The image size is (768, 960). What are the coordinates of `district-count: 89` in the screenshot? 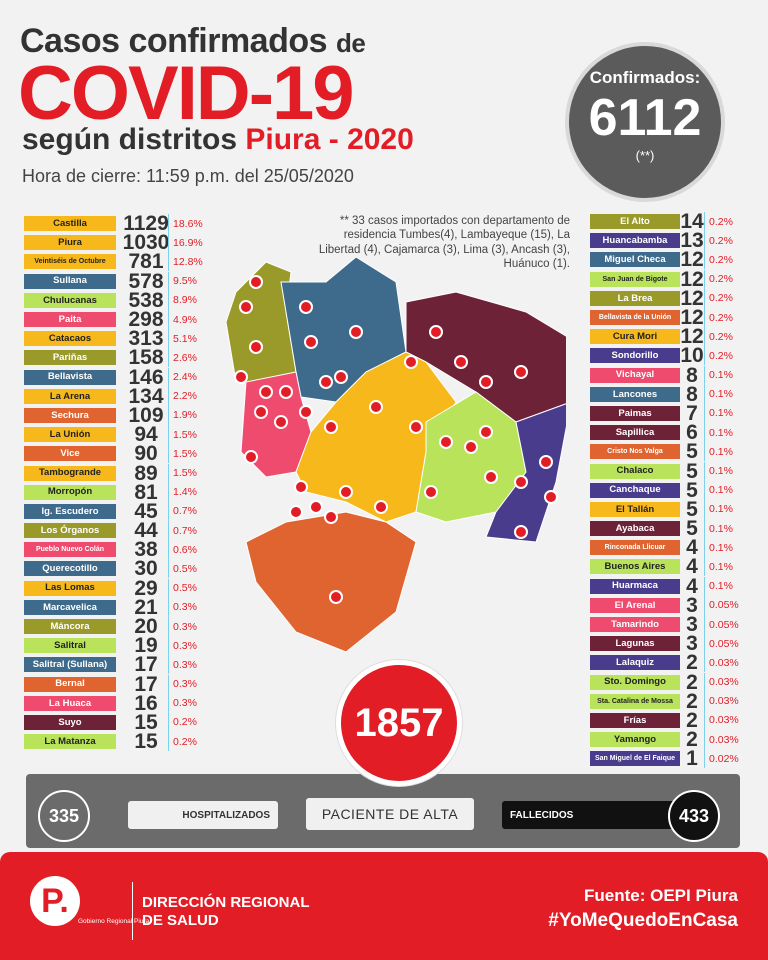 It's located at (146, 473).